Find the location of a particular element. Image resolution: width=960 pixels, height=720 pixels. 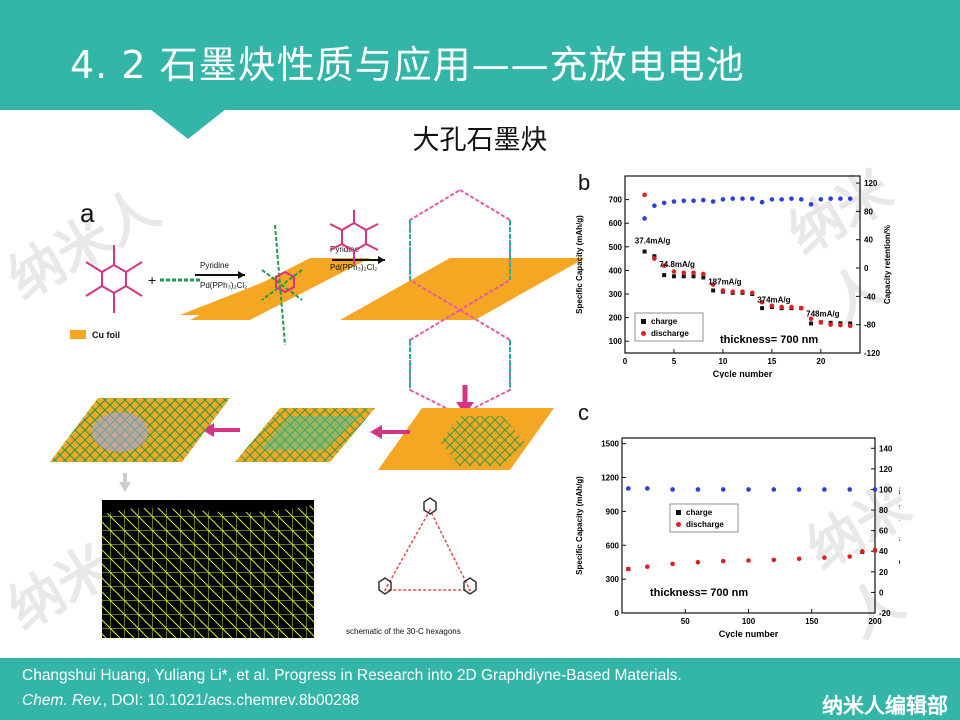

x-tick-label: 100 is located at coordinates (749, 621).